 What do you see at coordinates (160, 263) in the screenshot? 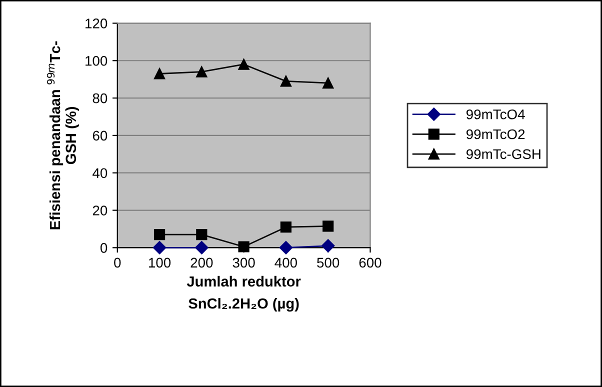
I see `x-tick-label: 100` at bounding box center [160, 263].